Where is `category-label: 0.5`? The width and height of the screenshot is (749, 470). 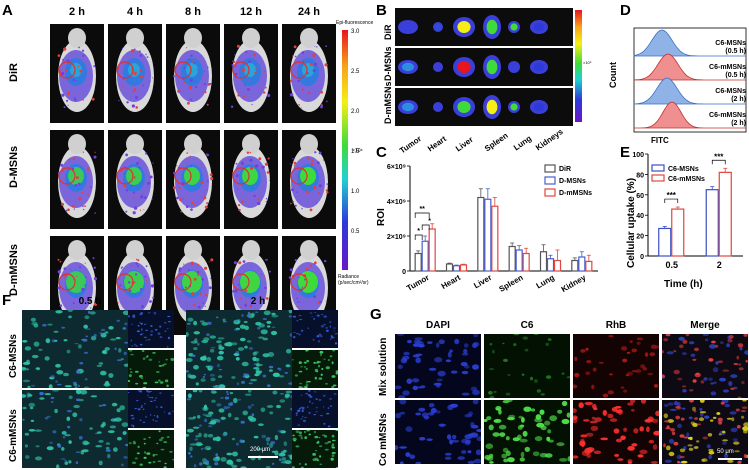
category-label: 0.5 is located at coordinates (671, 265).